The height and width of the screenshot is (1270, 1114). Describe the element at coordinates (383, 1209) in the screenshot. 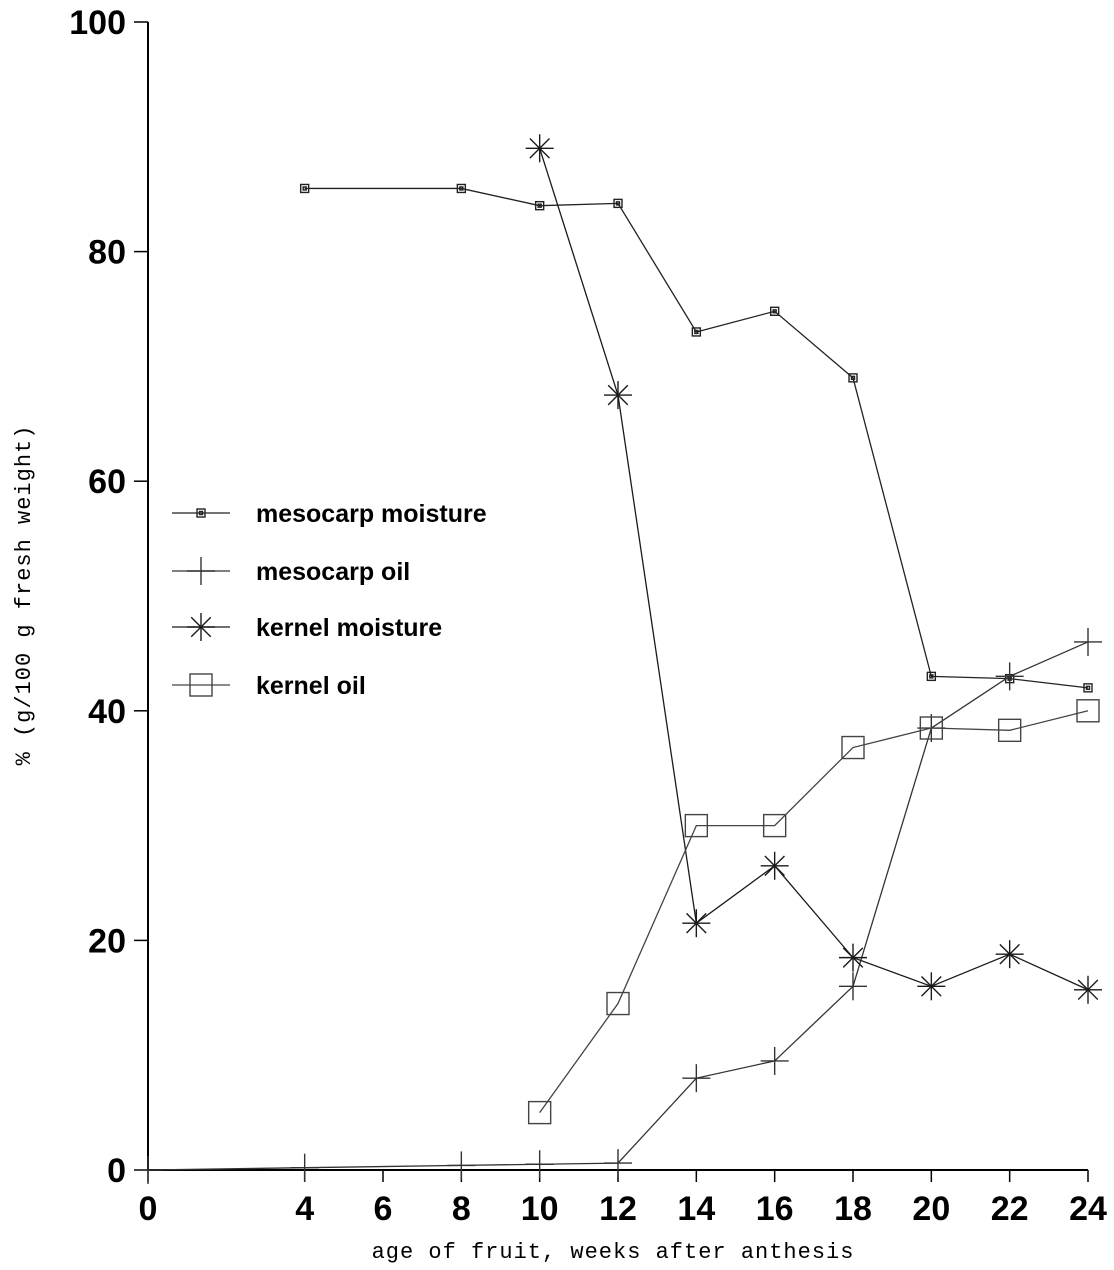

I see `x-tick-label-6: 6` at that location.